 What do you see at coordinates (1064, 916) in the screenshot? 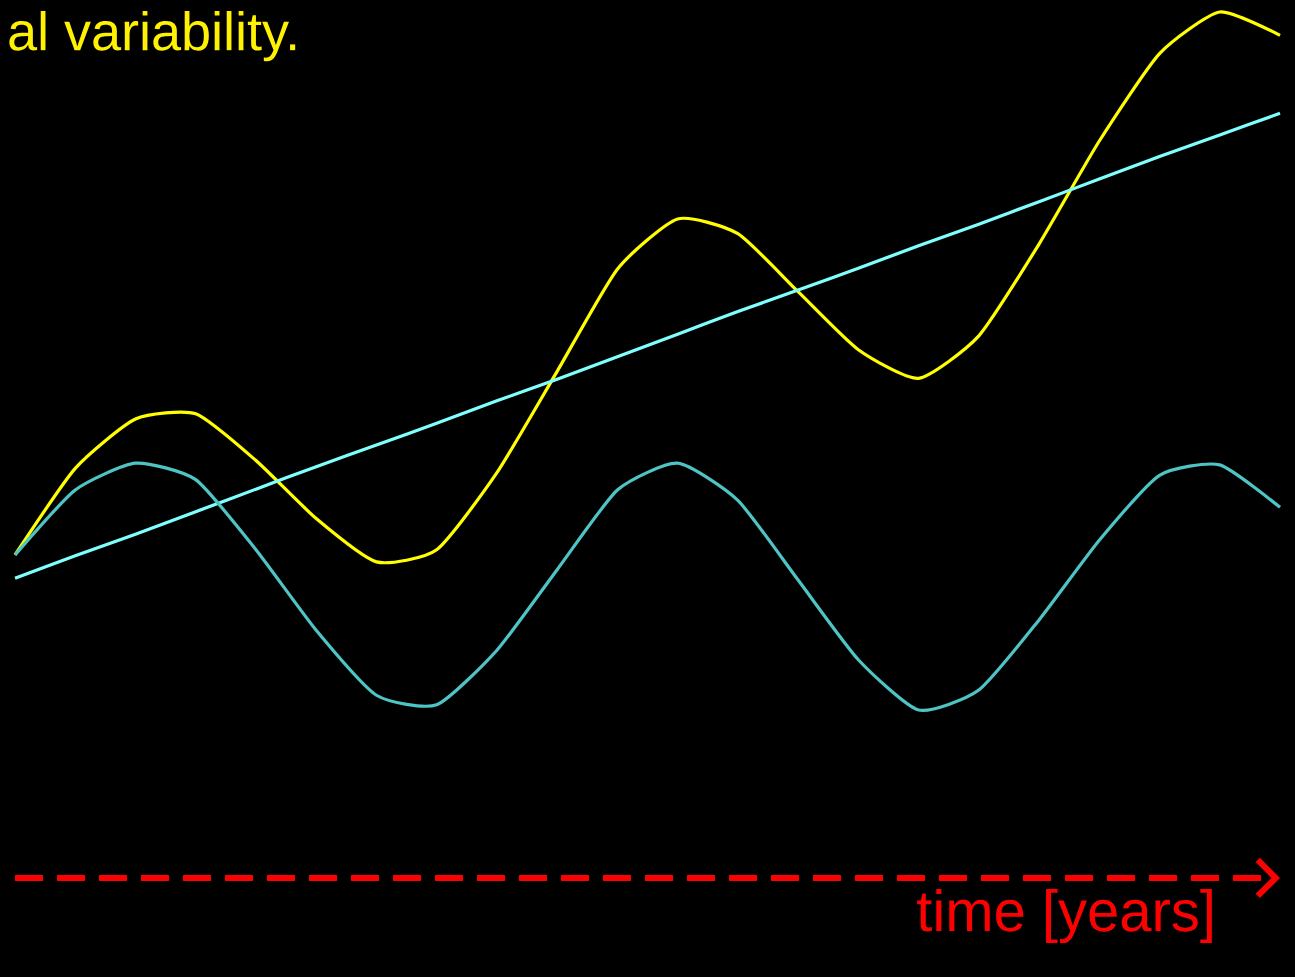
I see `x-axis-title: time [years]` at bounding box center [1064, 916].